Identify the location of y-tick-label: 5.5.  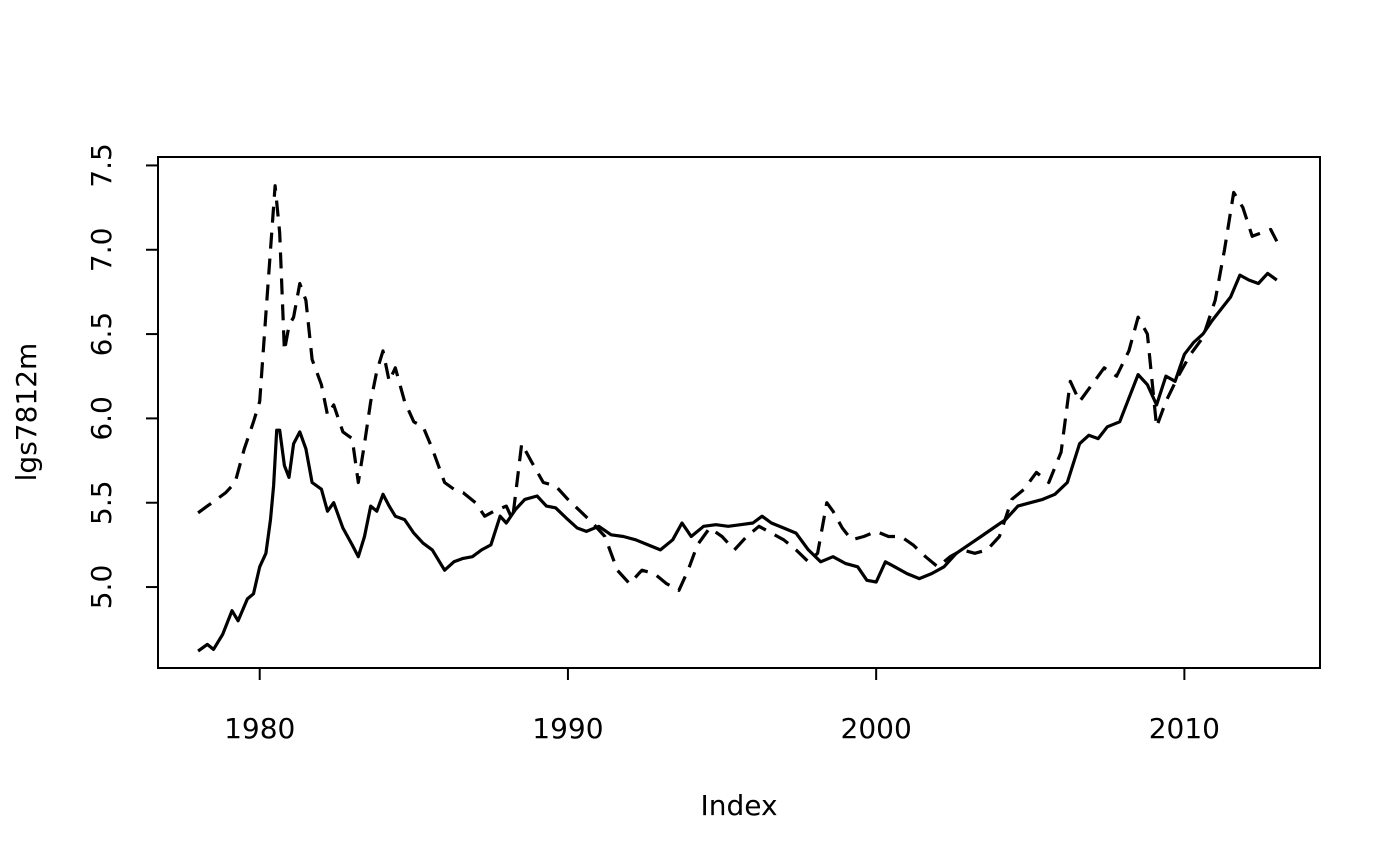
(101, 502).